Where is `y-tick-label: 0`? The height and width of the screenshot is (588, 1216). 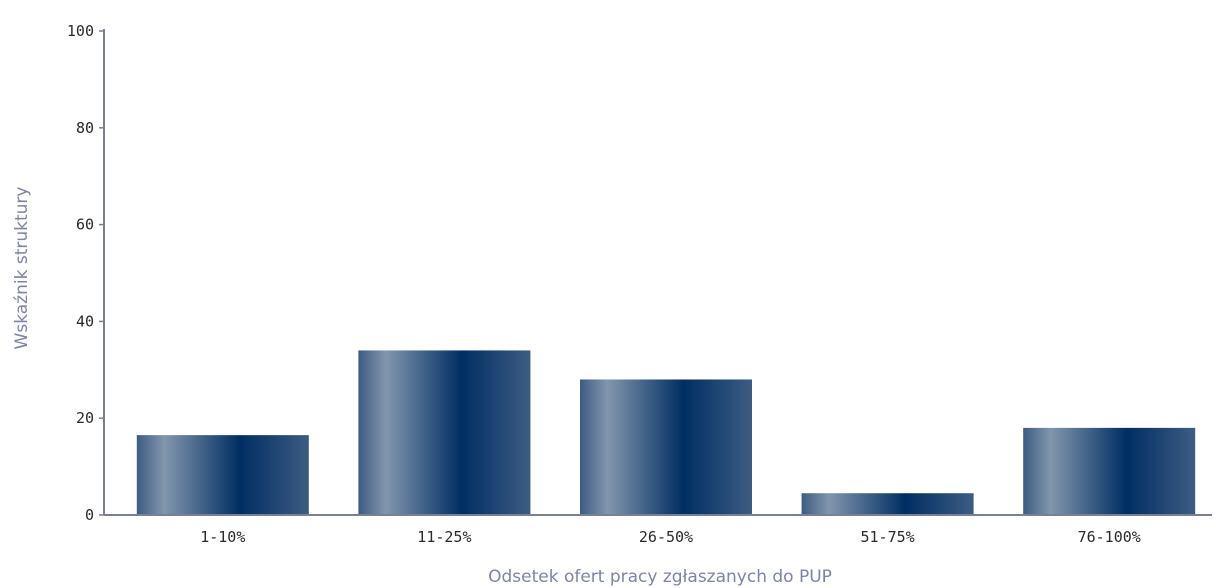 y-tick-label: 0 is located at coordinates (89, 515).